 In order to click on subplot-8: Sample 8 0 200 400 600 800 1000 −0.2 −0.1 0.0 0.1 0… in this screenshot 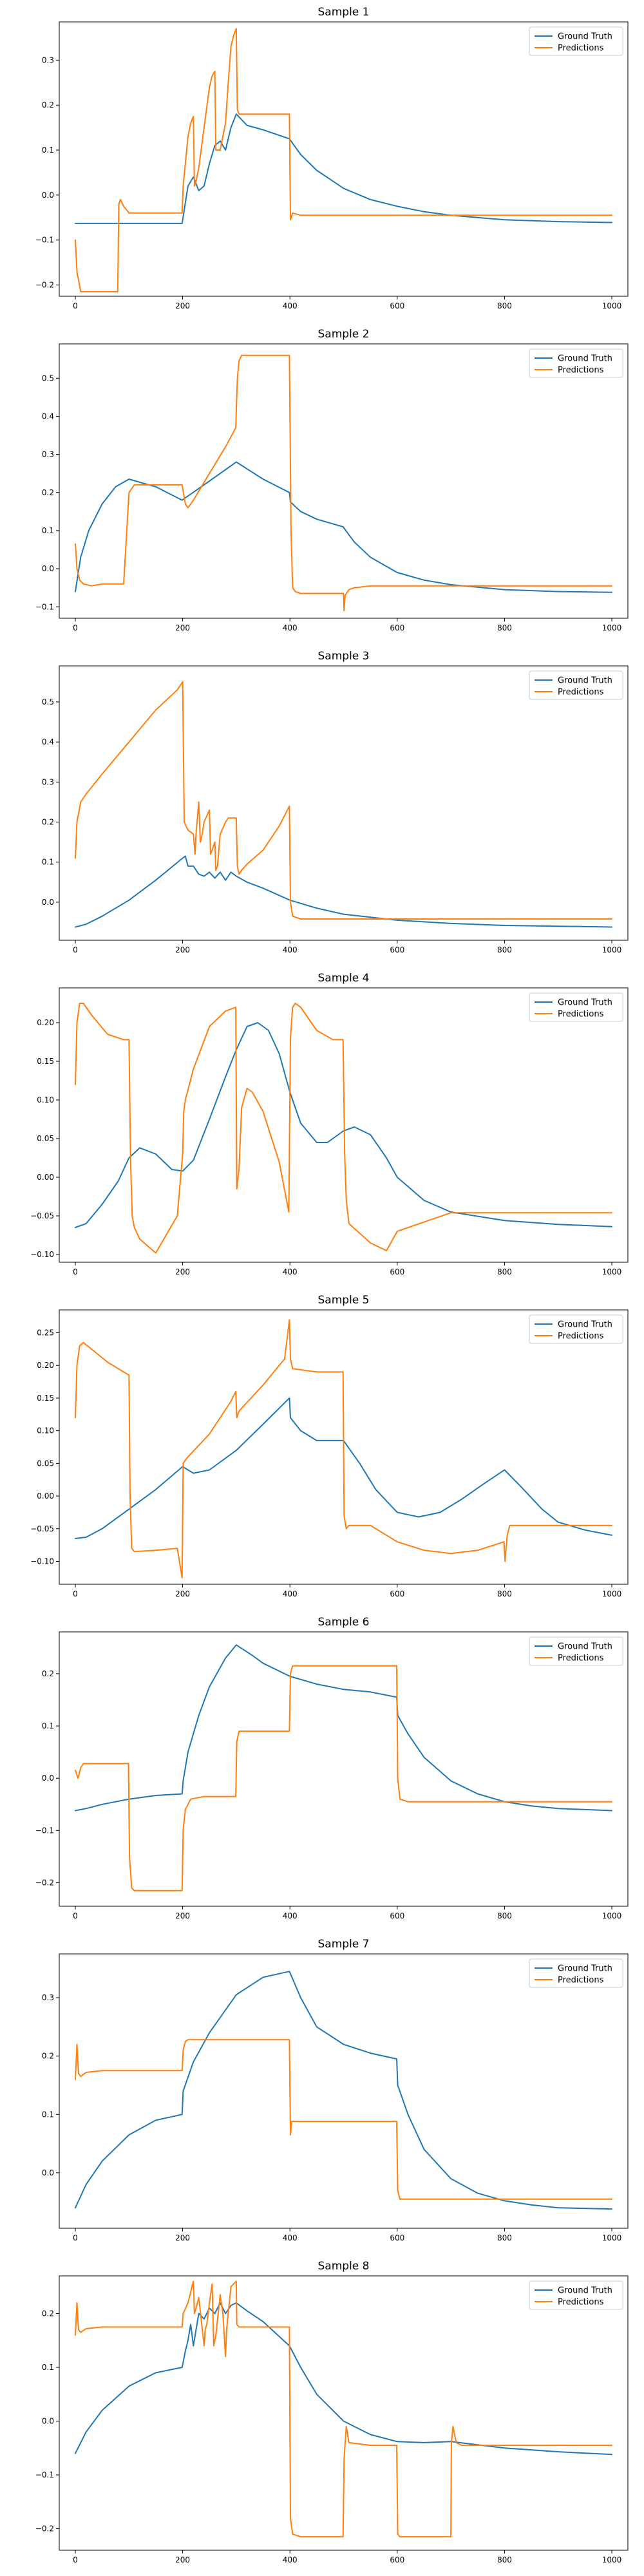, I will do `click(332, 2412)`.